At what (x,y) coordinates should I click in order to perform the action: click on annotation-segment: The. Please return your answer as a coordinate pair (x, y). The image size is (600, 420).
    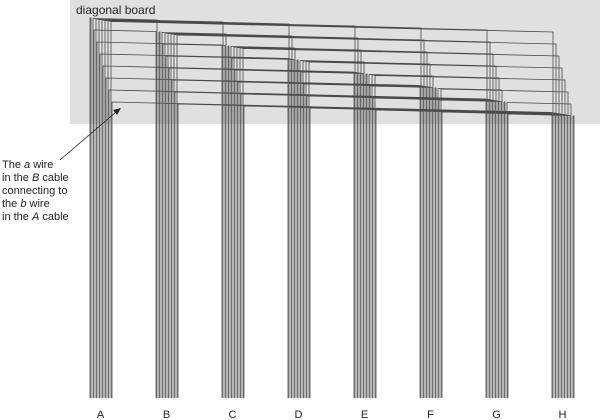
    Looking at the image, I should click on (13, 165).